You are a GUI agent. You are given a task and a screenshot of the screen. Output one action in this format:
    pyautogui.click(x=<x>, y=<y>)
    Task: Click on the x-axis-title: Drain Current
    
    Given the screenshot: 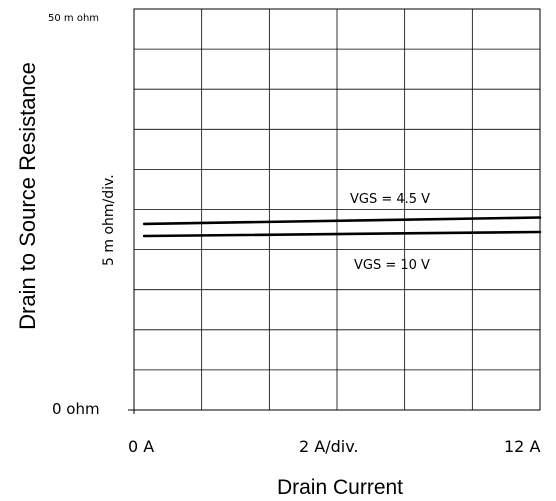 What is the action you would take?
    pyautogui.click(x=340, y=487)
    